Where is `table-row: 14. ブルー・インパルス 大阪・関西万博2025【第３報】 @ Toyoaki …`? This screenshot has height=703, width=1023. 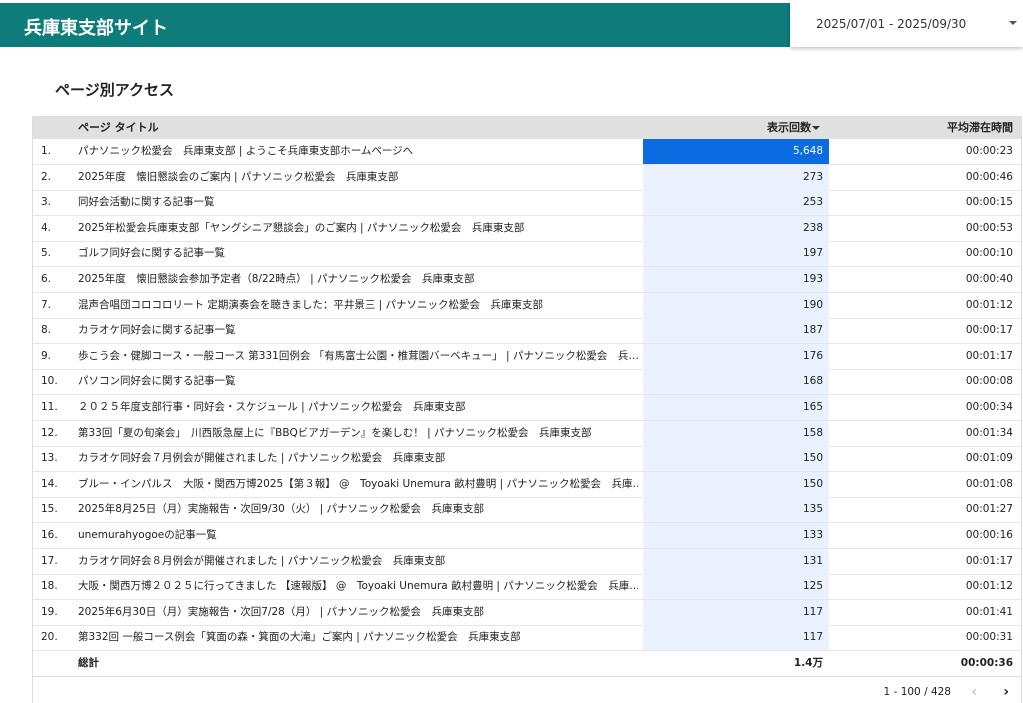 table-row: 14. ブルー・インパルス 大阪・関西万博2025【第３報】 @ Toyoaki … is located at coordinates (527, 484).